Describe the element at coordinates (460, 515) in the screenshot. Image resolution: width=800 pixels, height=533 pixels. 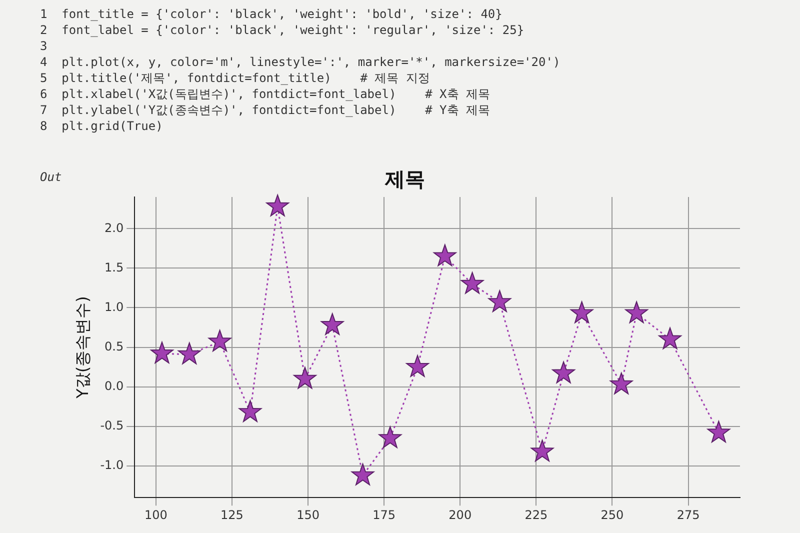
I see `x-tick-label: 200` at that location.